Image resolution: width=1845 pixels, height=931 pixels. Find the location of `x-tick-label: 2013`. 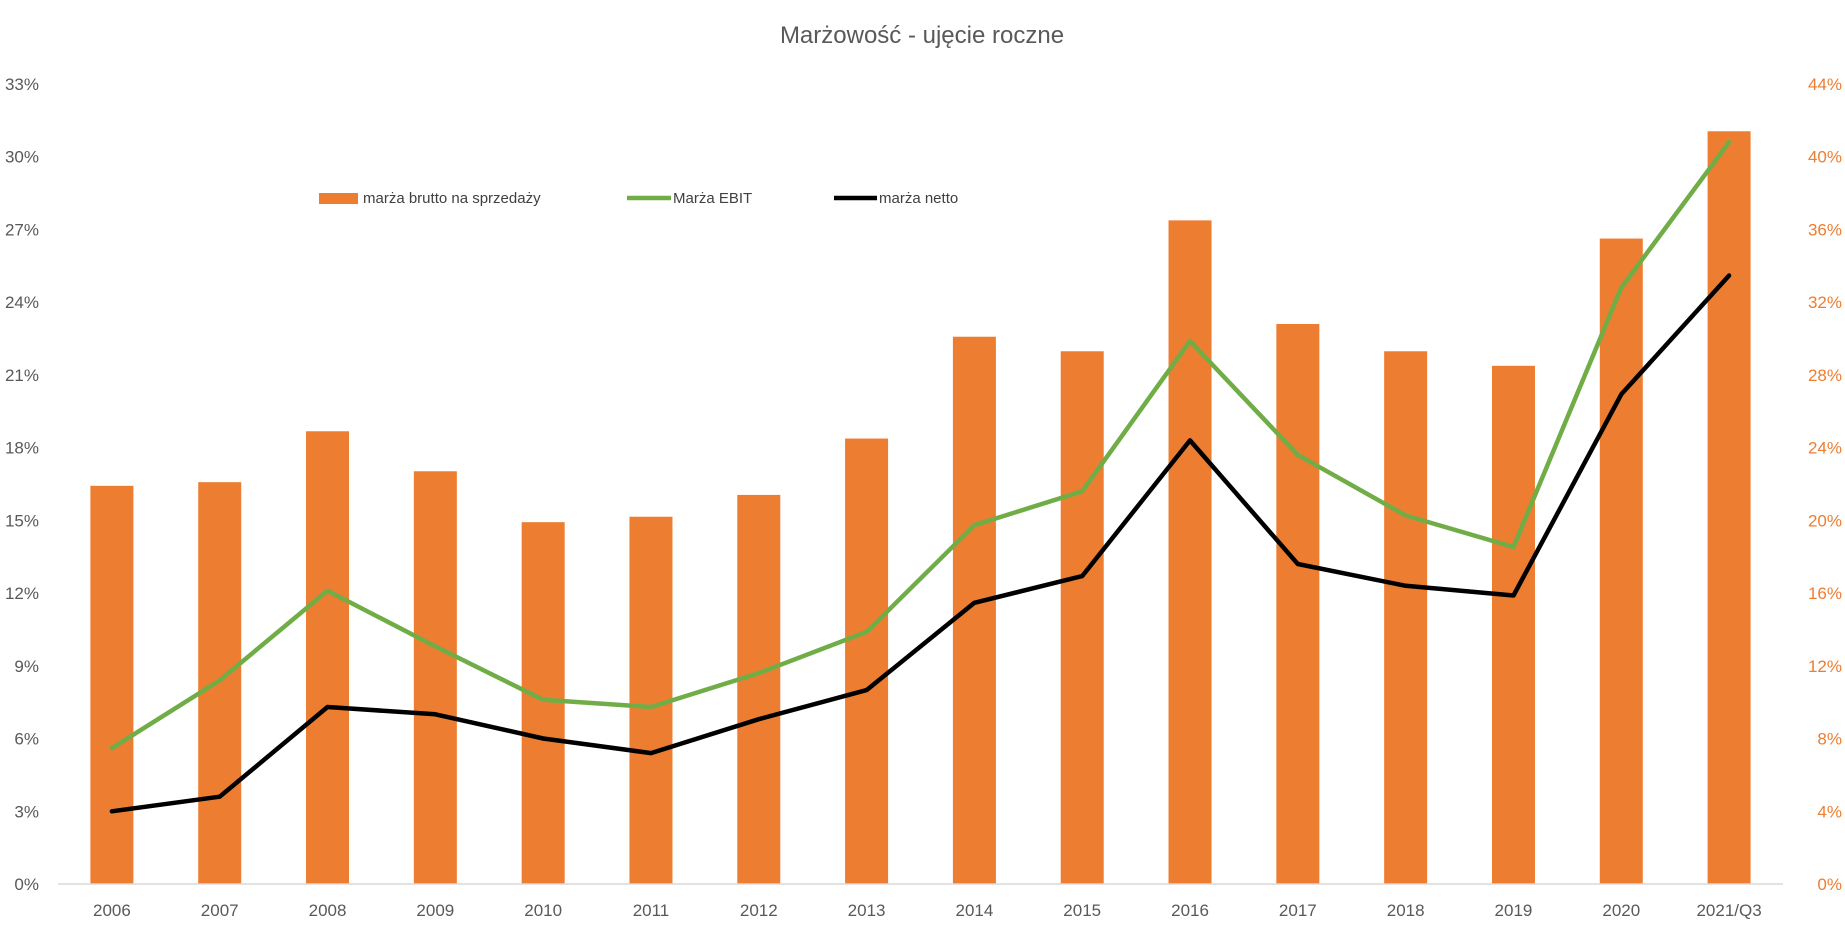

x-tick-label: 2013 is located at coordinates (867, 910).